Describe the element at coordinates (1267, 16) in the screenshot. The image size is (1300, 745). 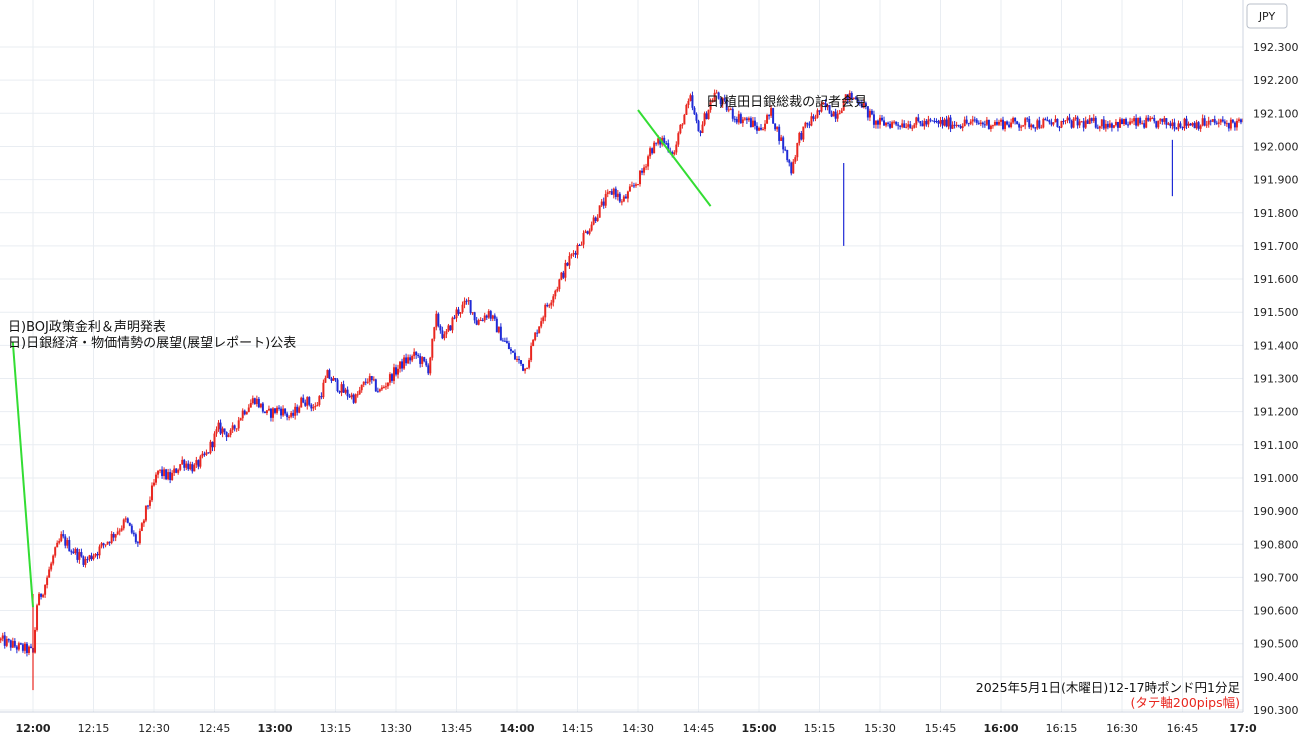
I see `currency-badge` at that location.